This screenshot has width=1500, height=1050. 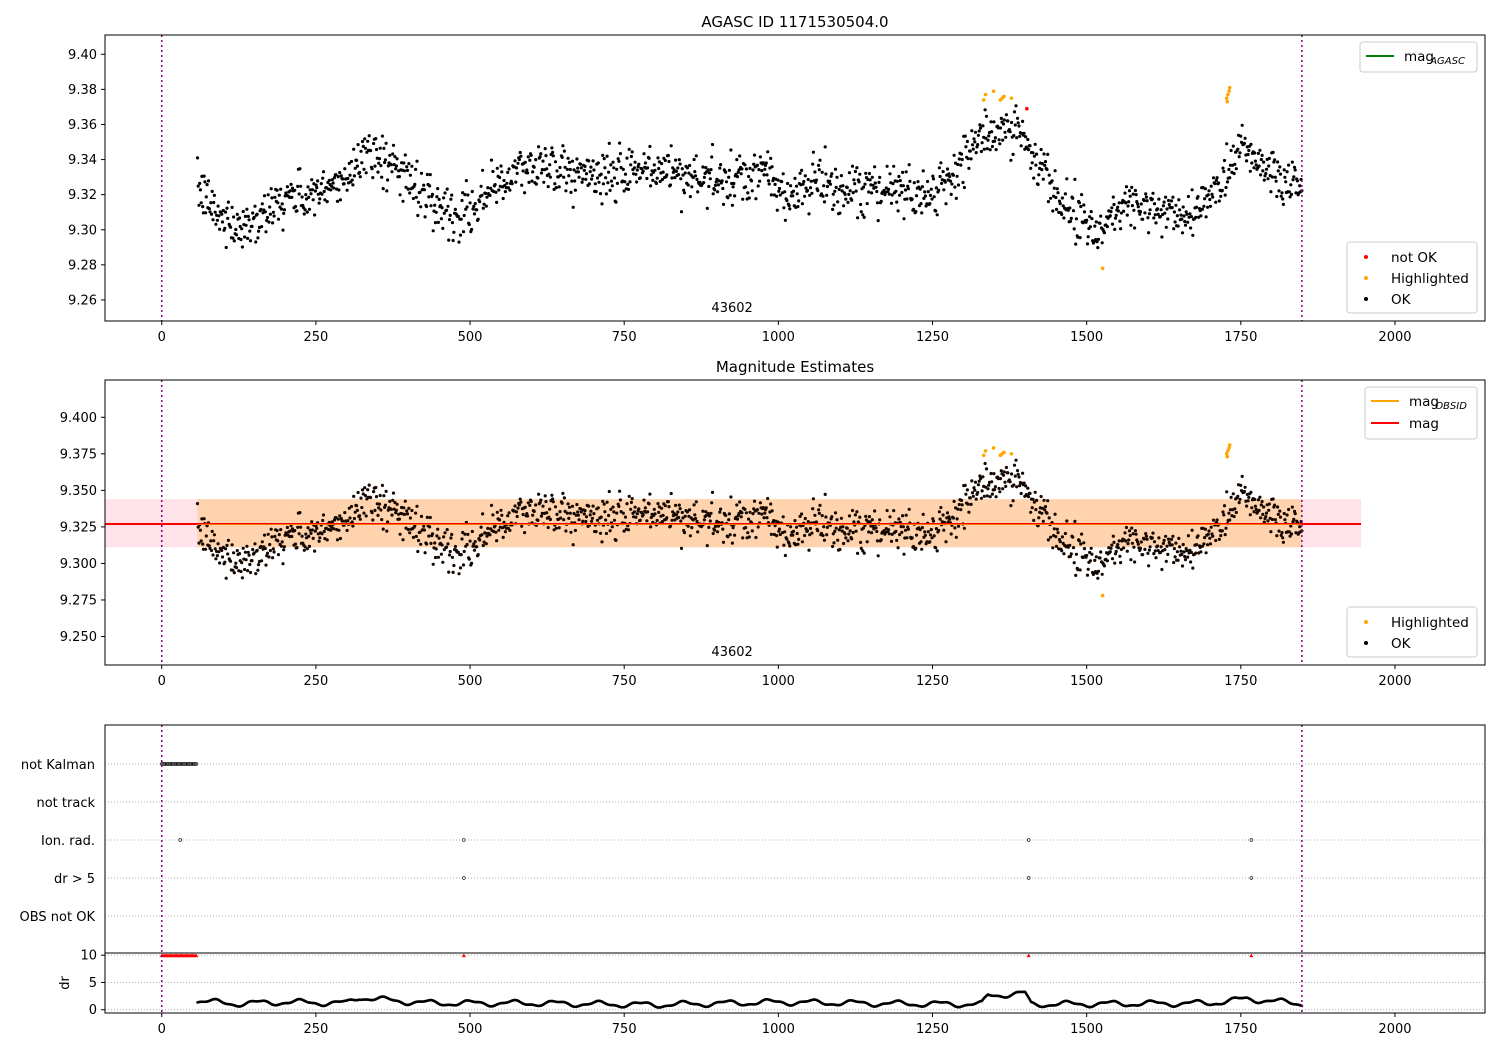 I want to click on x-tick-label: 2000, so click(x=1394, y=681).